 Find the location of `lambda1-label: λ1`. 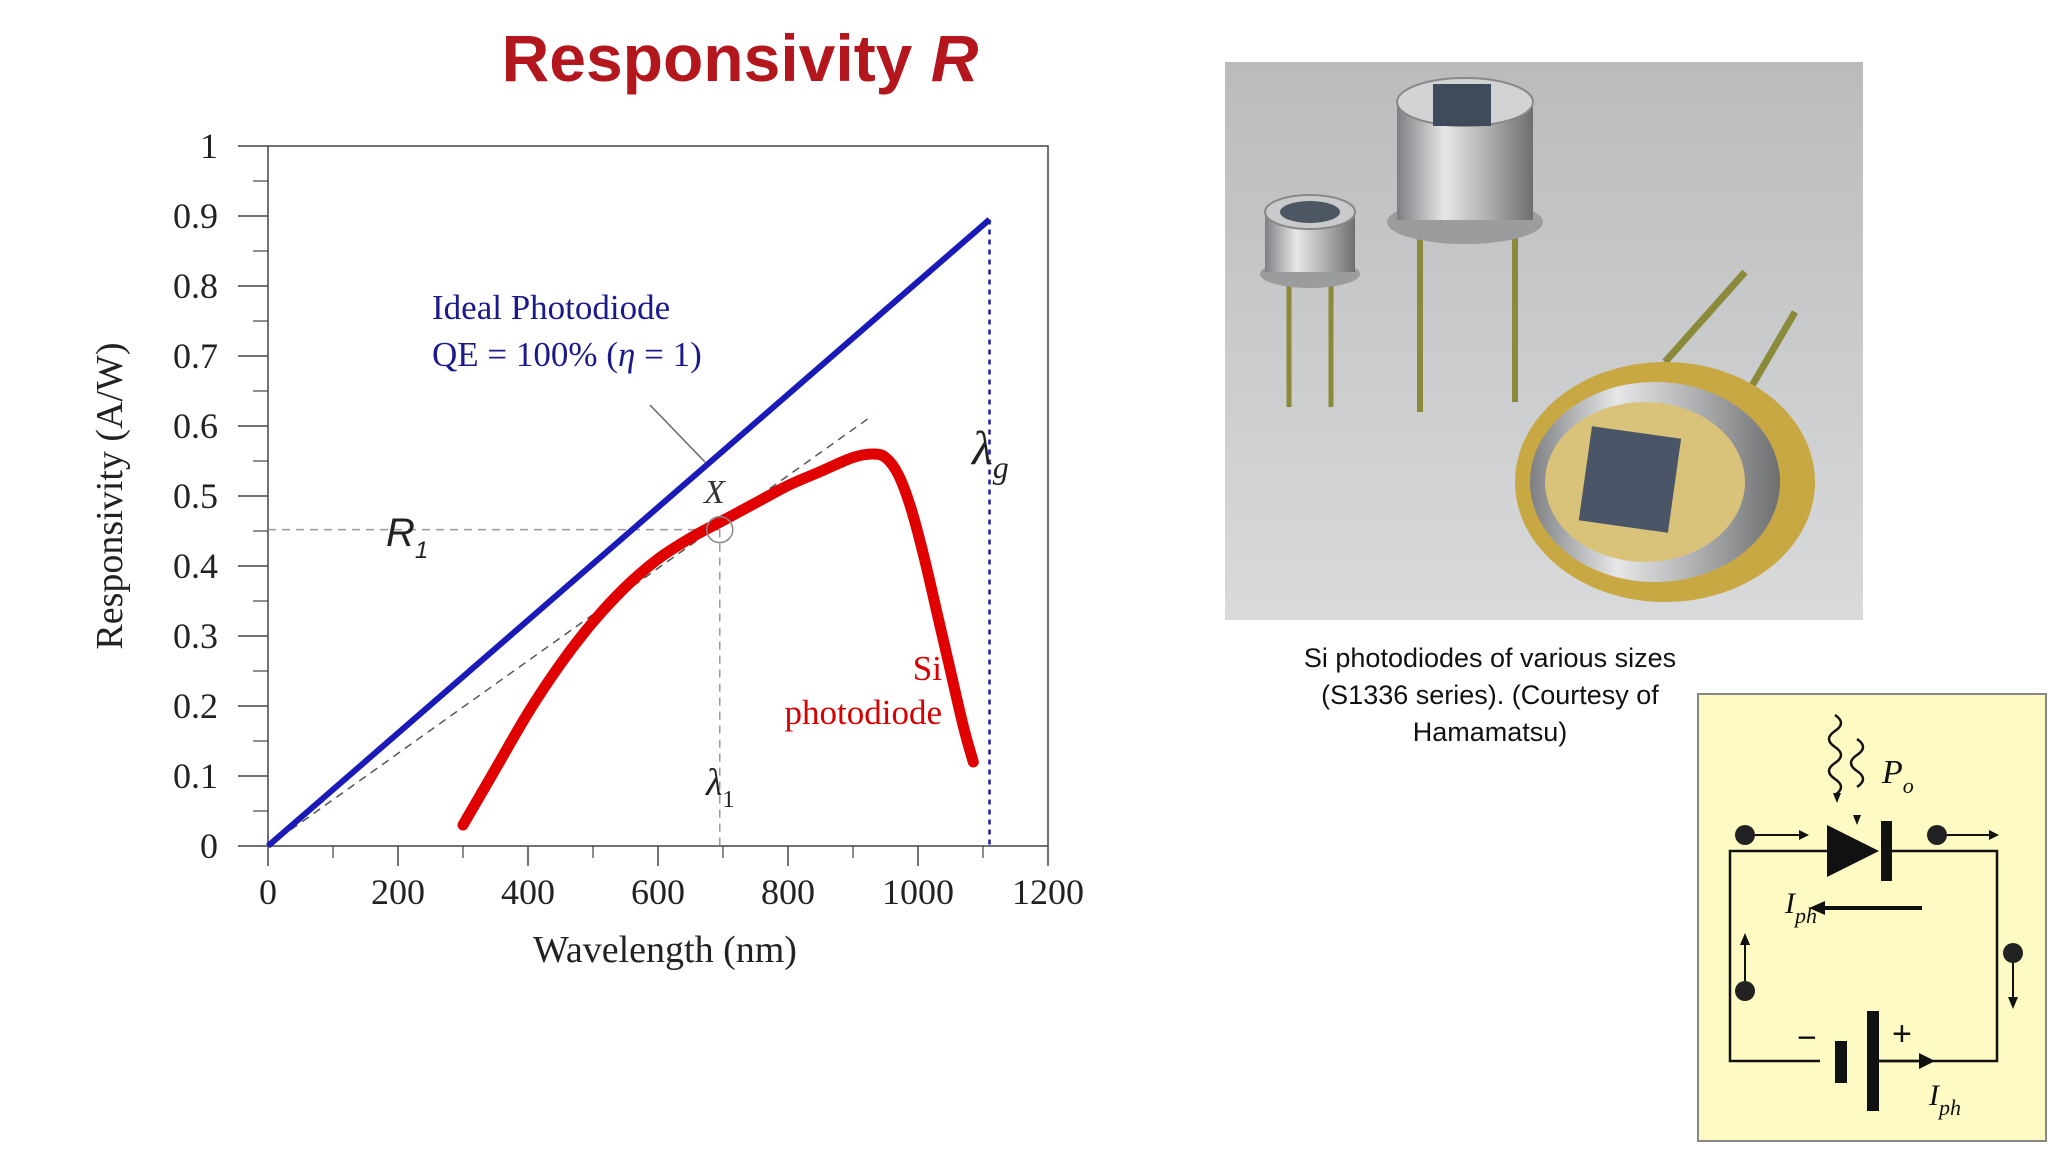

lambda1-label: λ1 is located at coordinates (719, 787).